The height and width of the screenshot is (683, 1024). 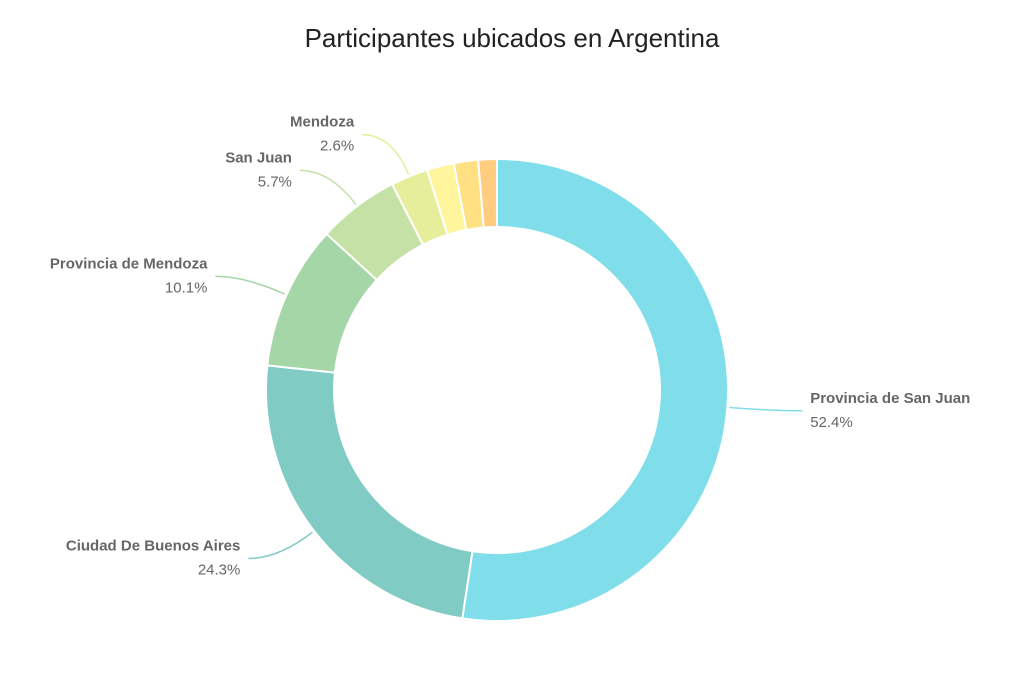 I want to click on value-label: 5.7%, so click(x=275, y=181).